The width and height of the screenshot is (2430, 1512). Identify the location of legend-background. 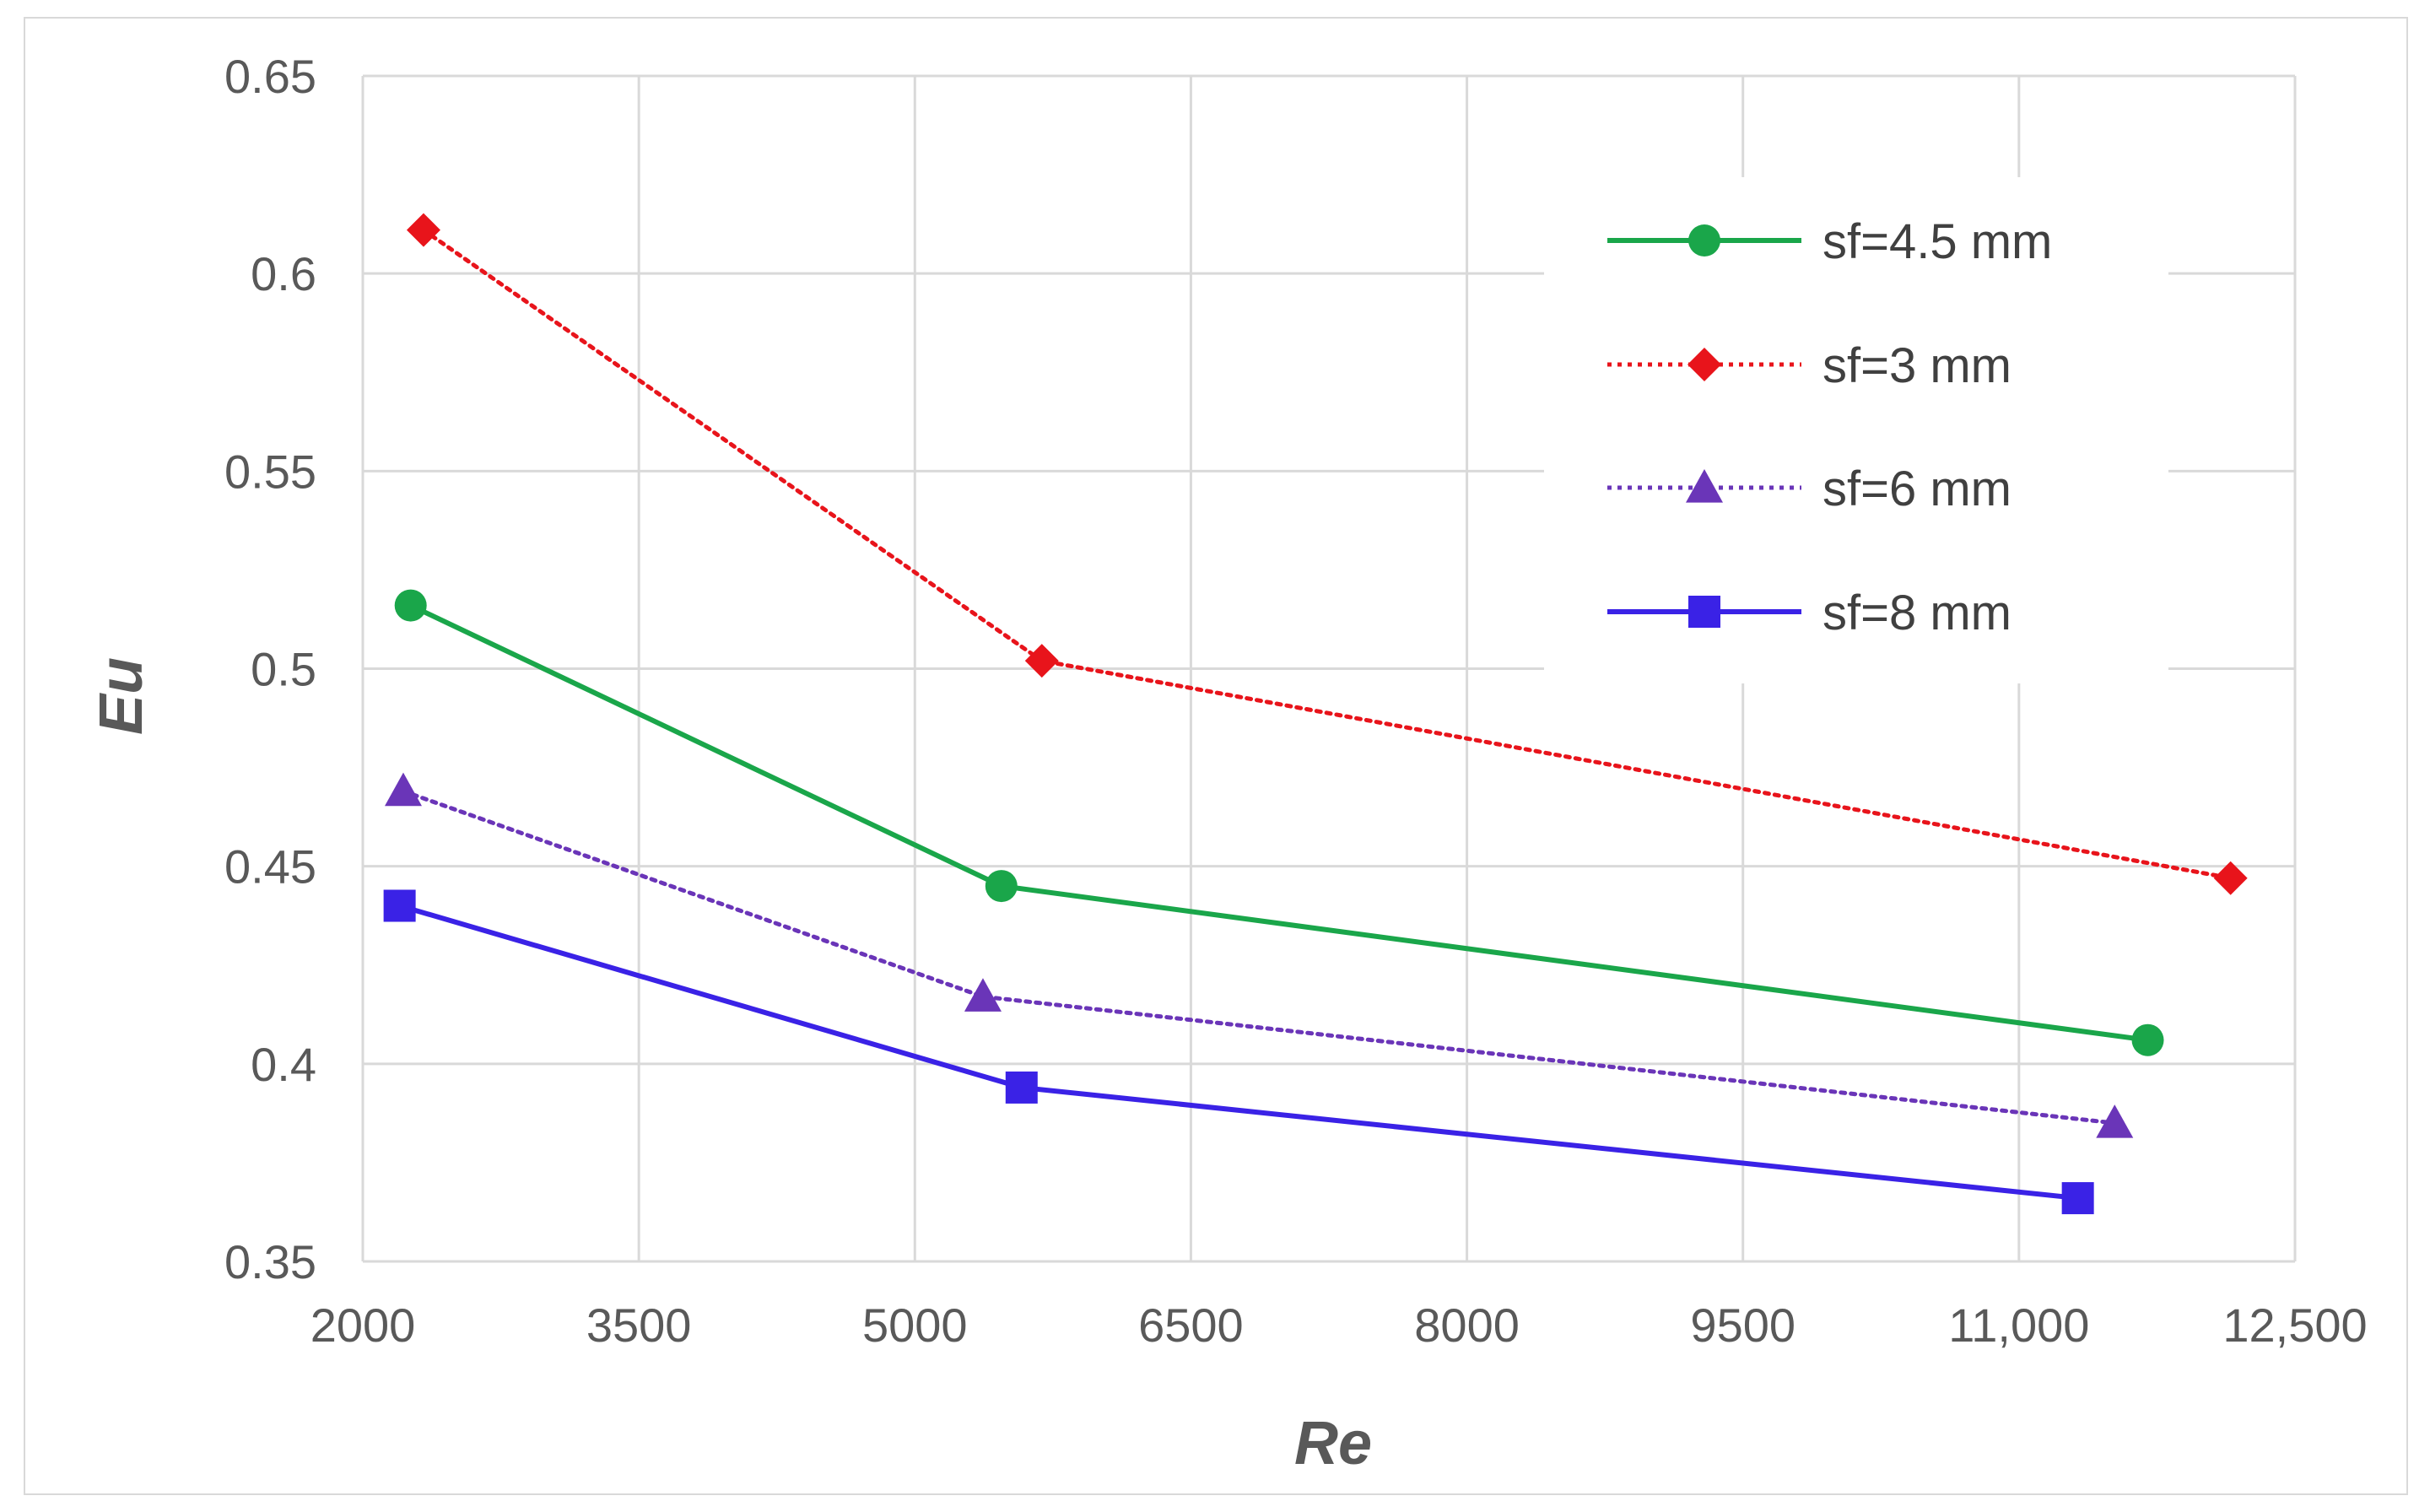
(1856, 430).